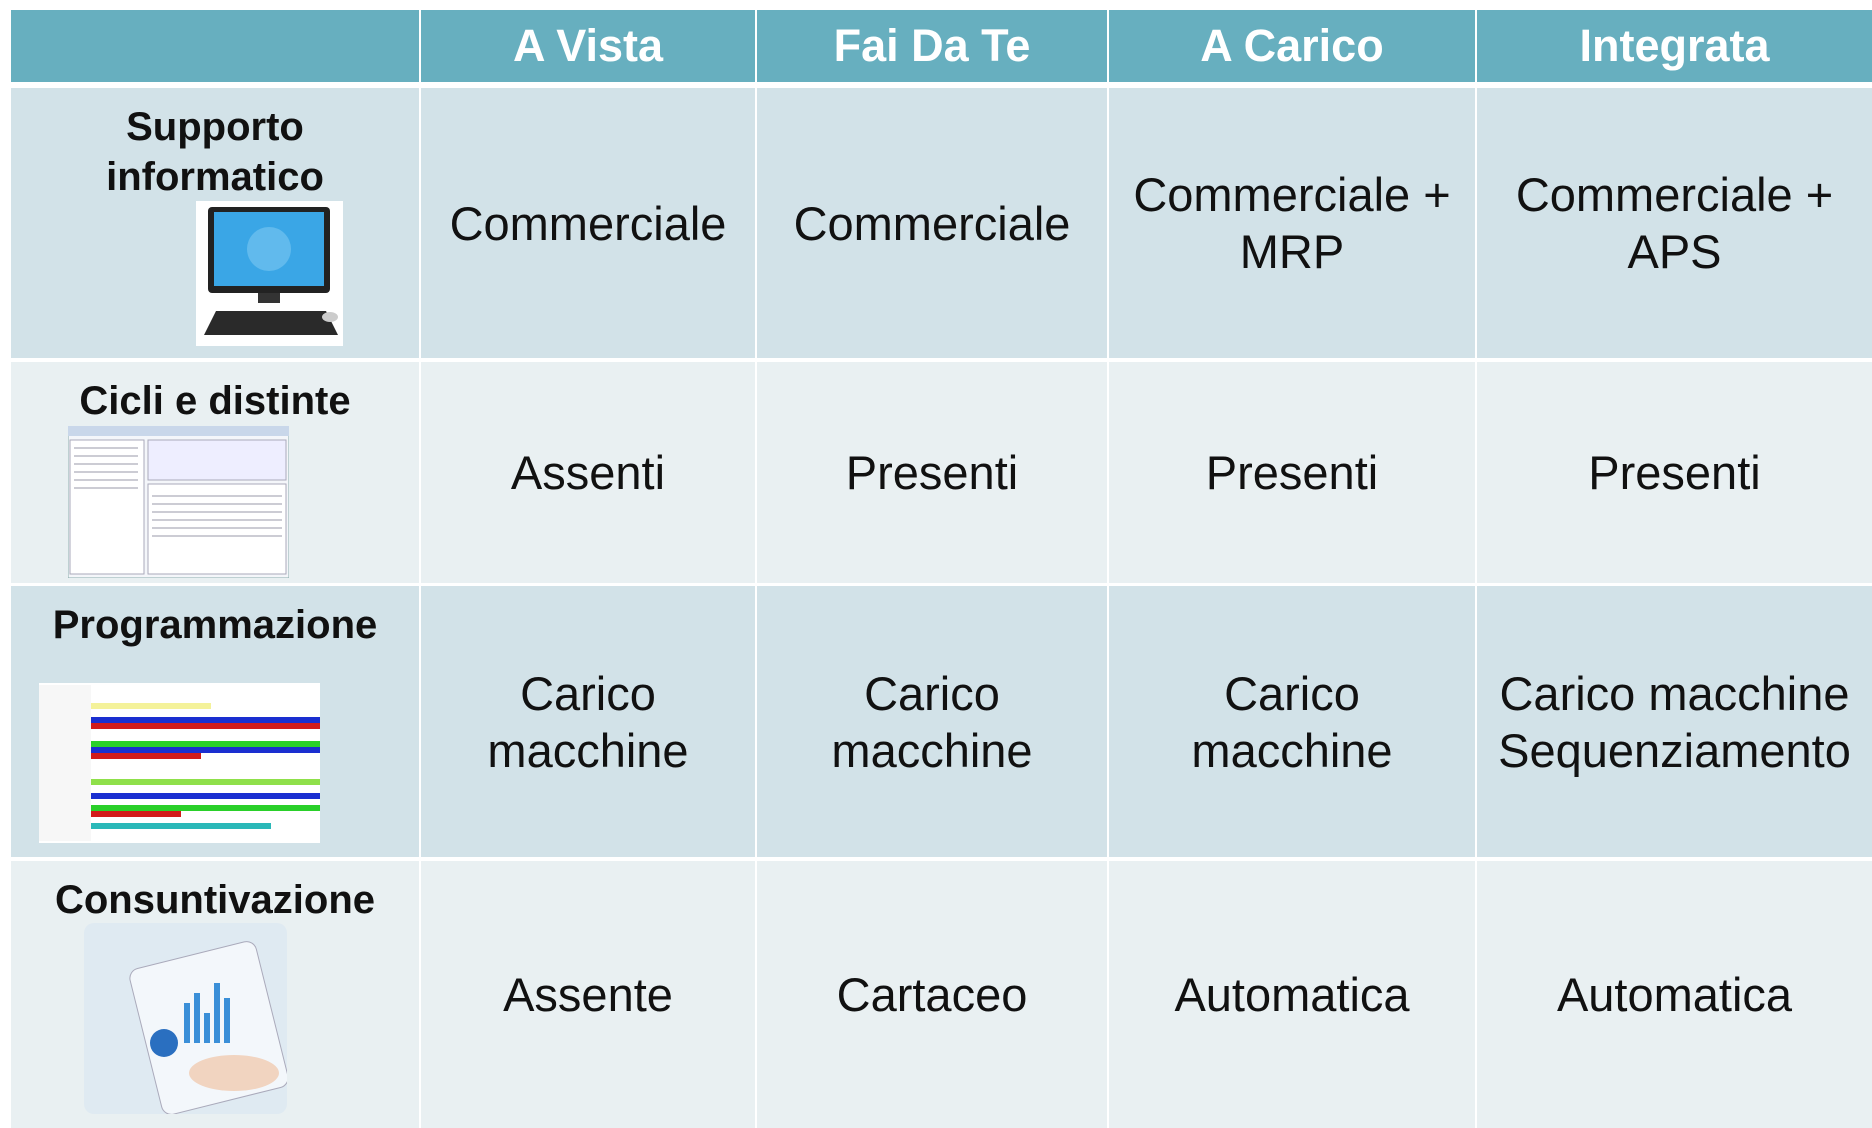  Describe the element at coordinates (179, 763) in the screenshot. I see `gantt-icon` at that location.